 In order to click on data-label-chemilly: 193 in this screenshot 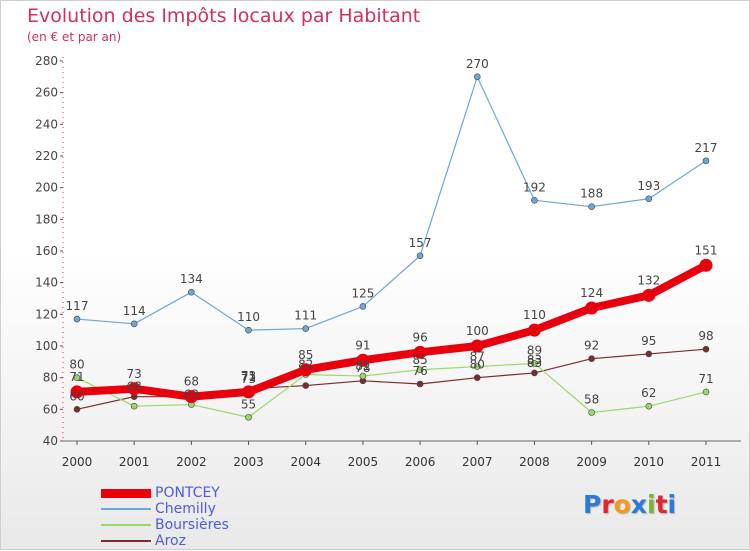, I will do `click(648, 186)`.